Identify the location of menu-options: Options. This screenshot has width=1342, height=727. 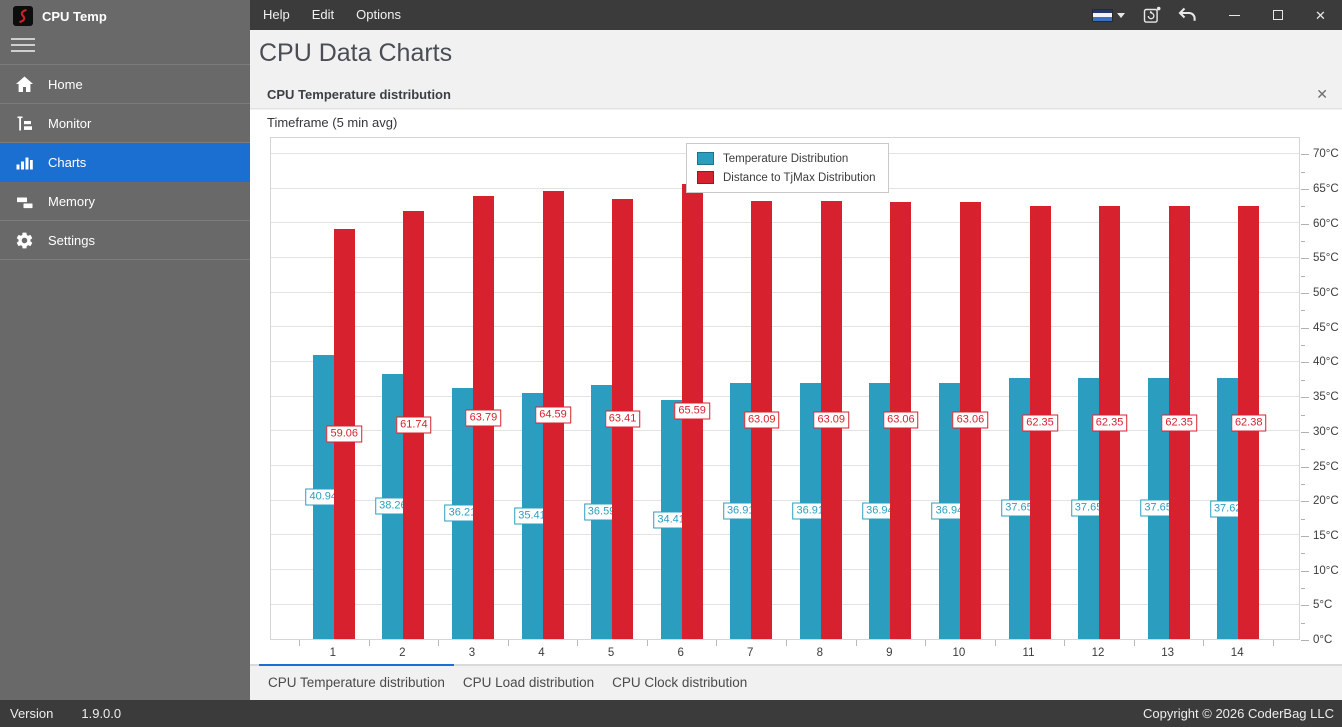
(378, 14).